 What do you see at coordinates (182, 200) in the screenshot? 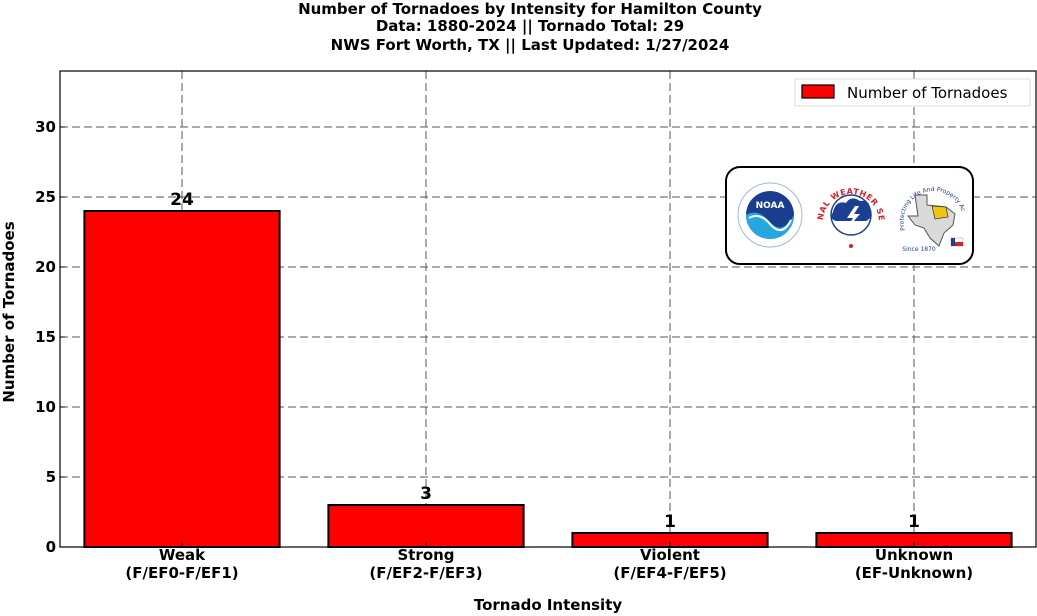
I see `data-label: 24` at bounding box center [182, 200].